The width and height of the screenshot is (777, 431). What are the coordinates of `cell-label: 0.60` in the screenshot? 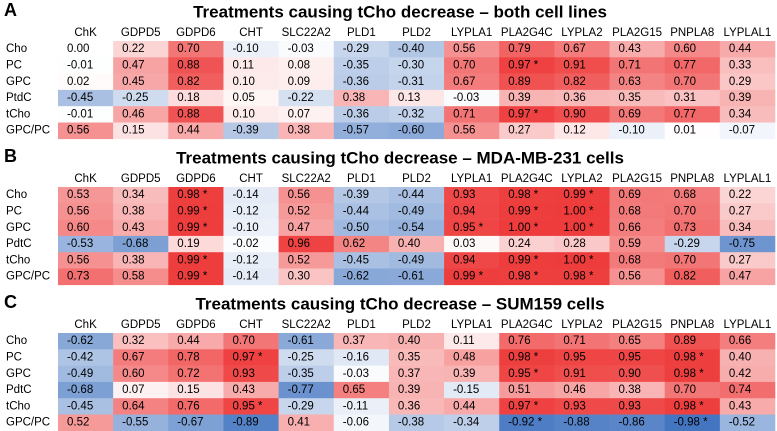 It's located at (133, 374).